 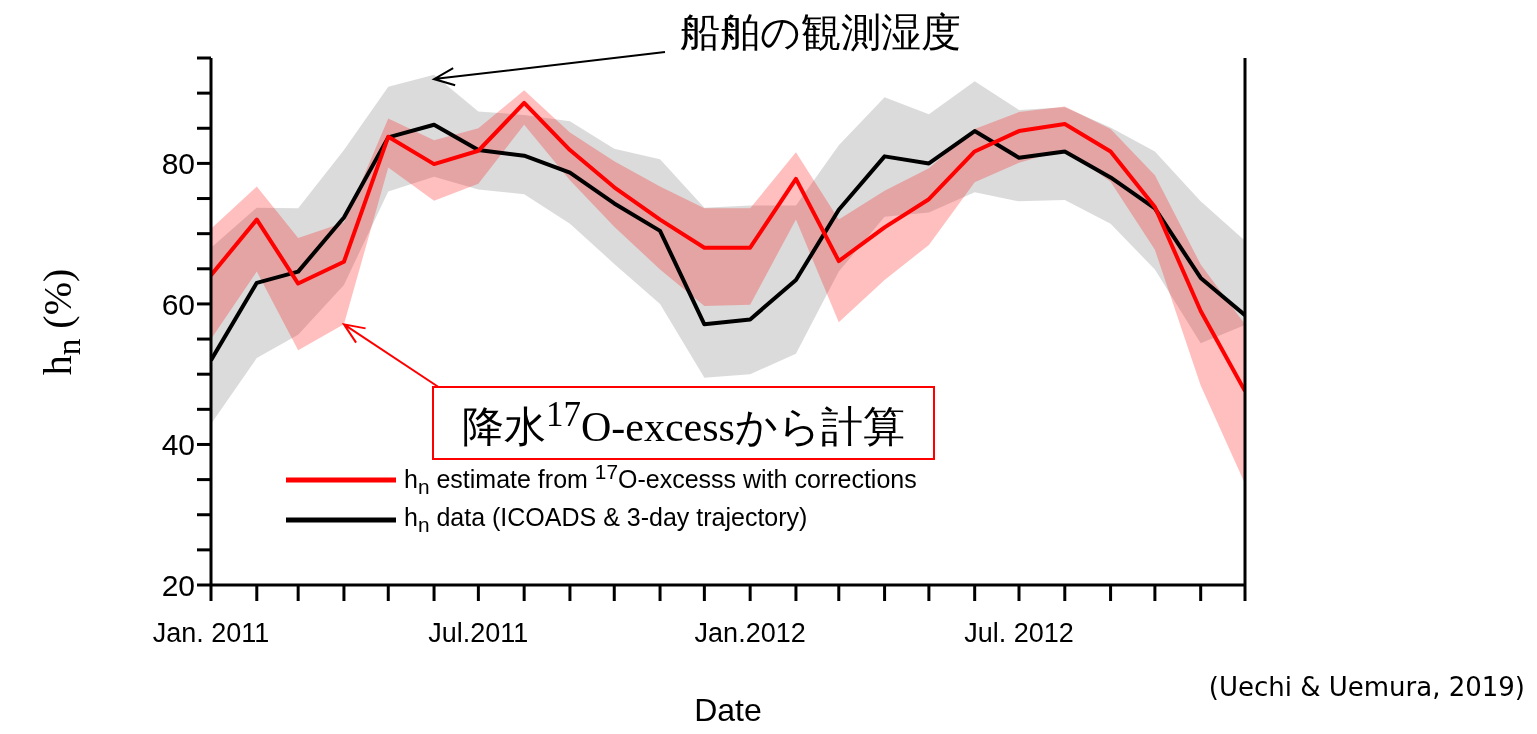 What do you see at coordinates (660, 480) in the screenshot?
I see `legend-label: h$_{n}$ estimate from $^{17}$O-excesss with corrections` at bounding box center [660, 480].